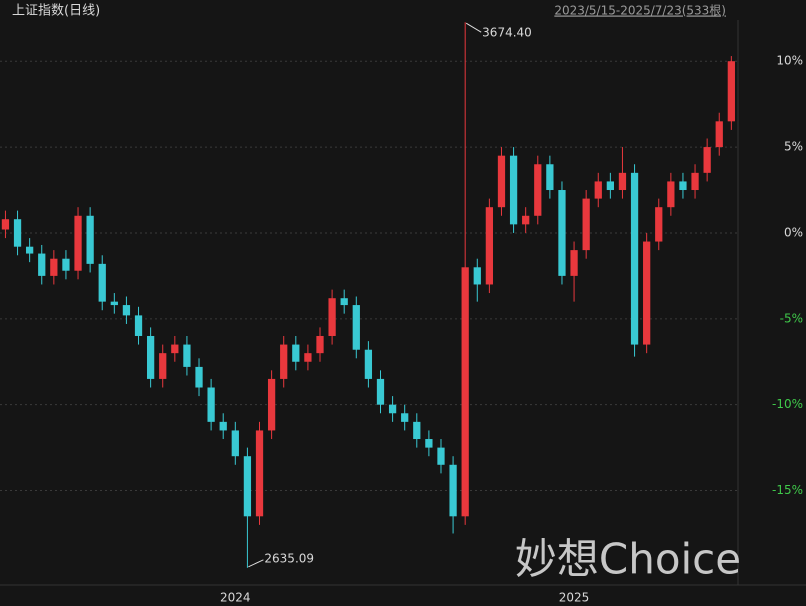  Describe the element at coordinates (787, 404) in the screenshot. I see `y-tick-label: -10%` at that location.